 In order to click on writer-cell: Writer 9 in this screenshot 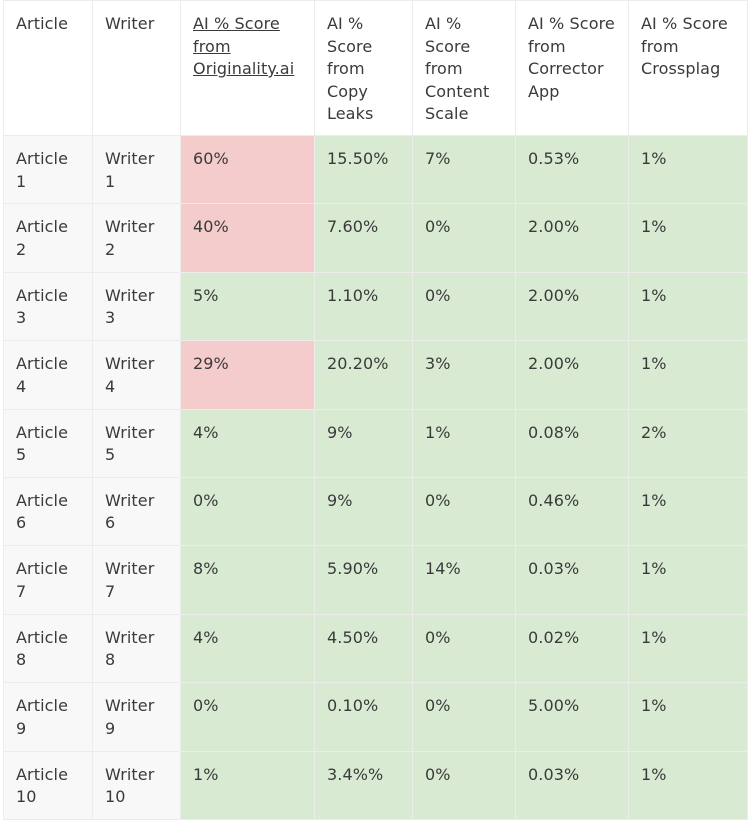, I will do `click(136, 717)`.